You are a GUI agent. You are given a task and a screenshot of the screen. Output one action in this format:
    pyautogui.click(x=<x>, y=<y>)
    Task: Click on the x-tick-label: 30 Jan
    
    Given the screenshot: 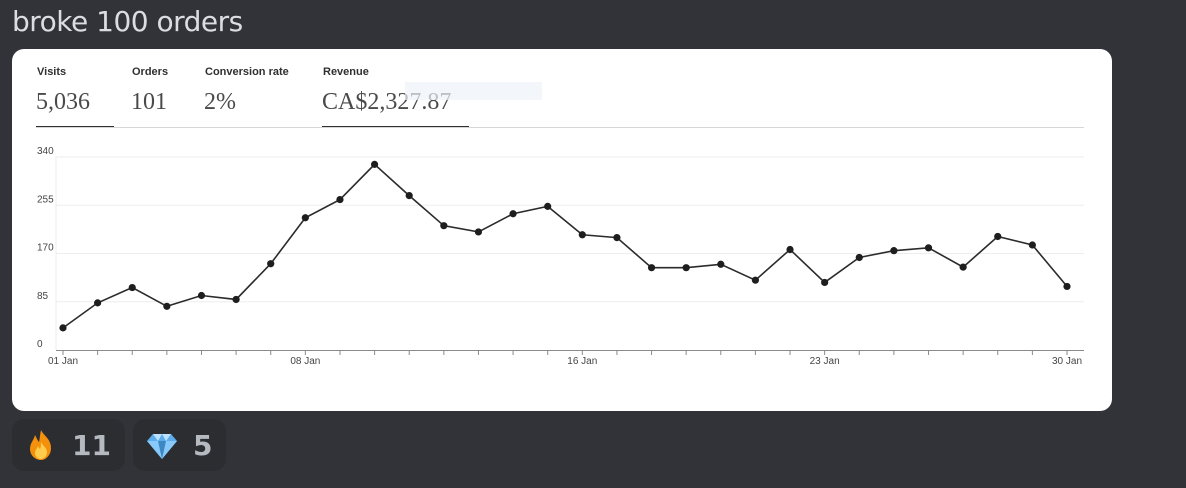 What is the action you would take?
    pyautogui.click(x=1067, y=361)
    